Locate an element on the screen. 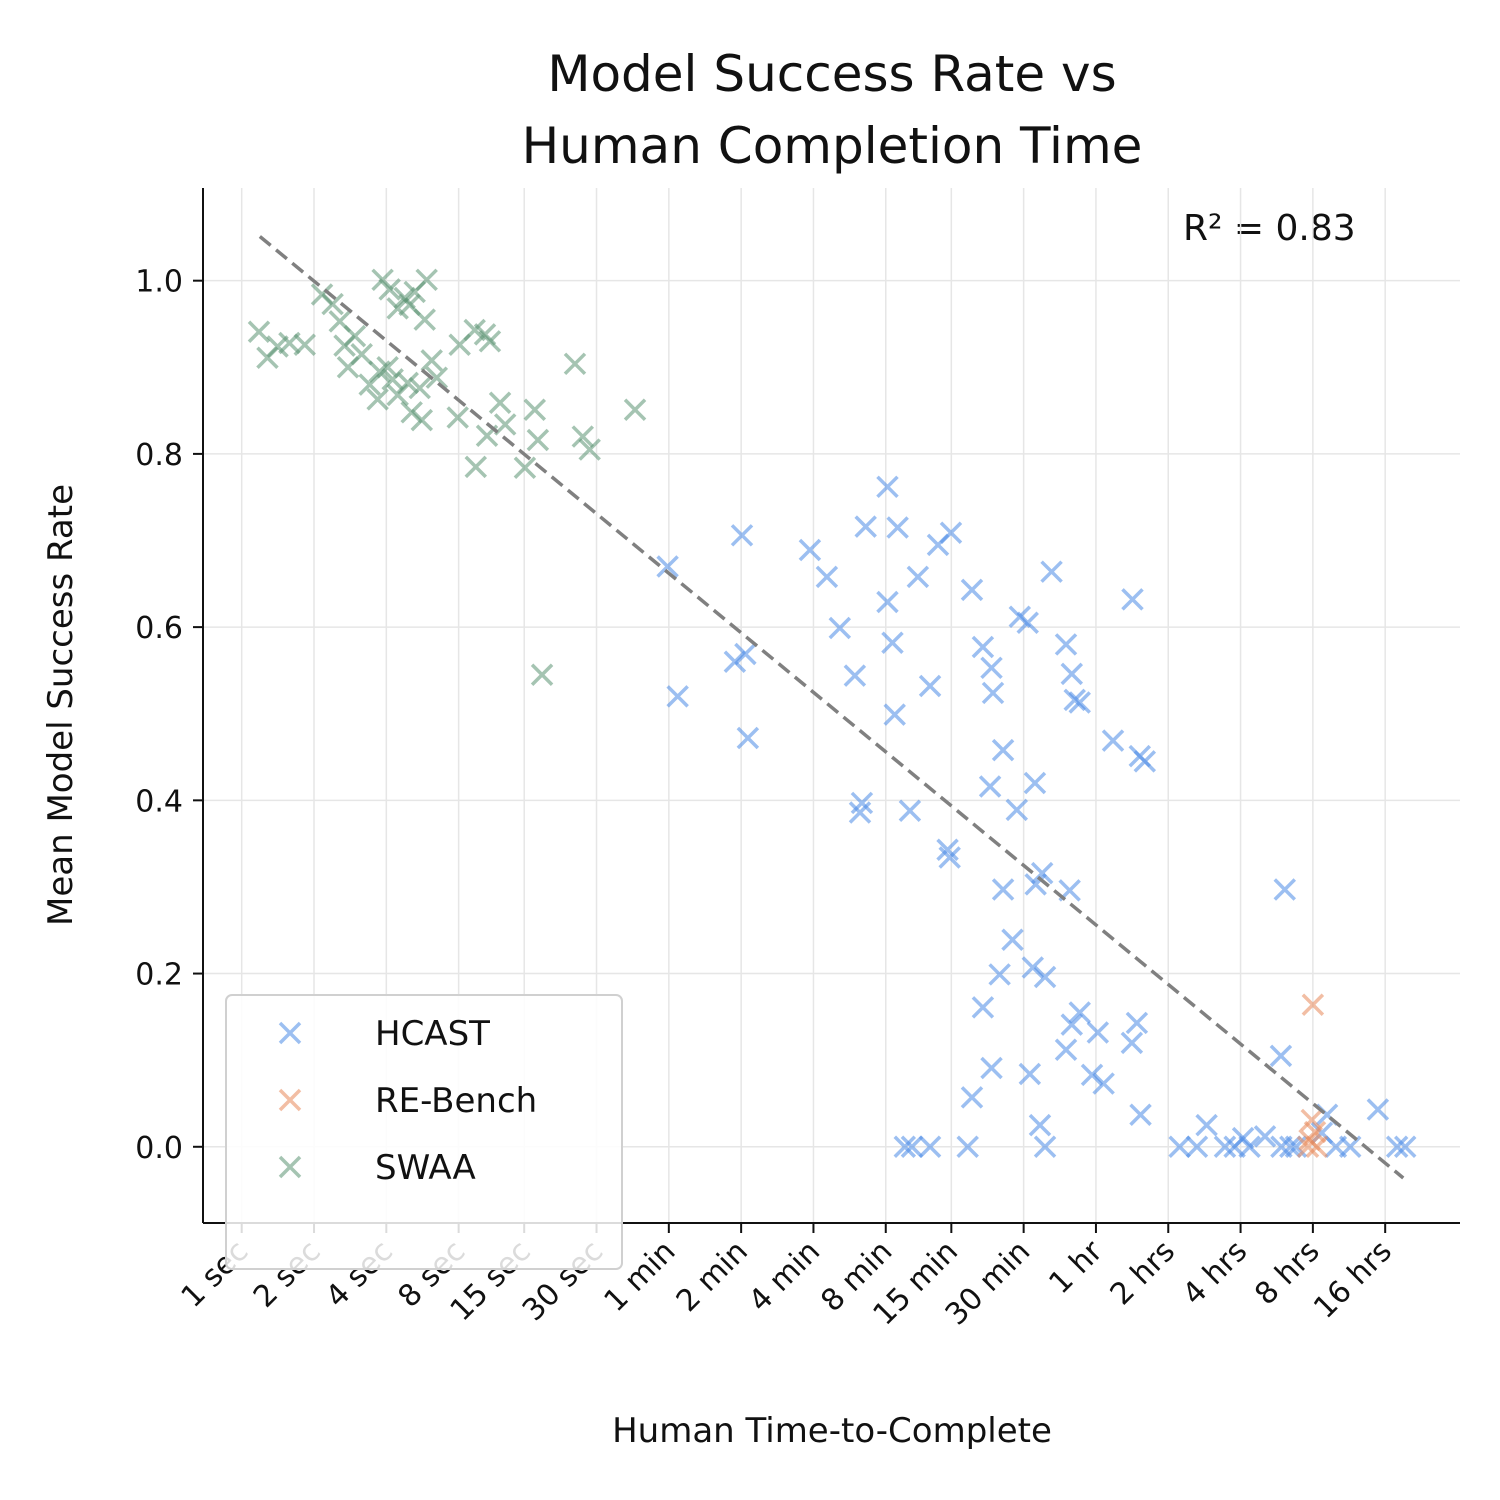 The height and width of the screenshot is (1500, 1500). legend-label: RE-Bench is located at coordinates (456, 1101).